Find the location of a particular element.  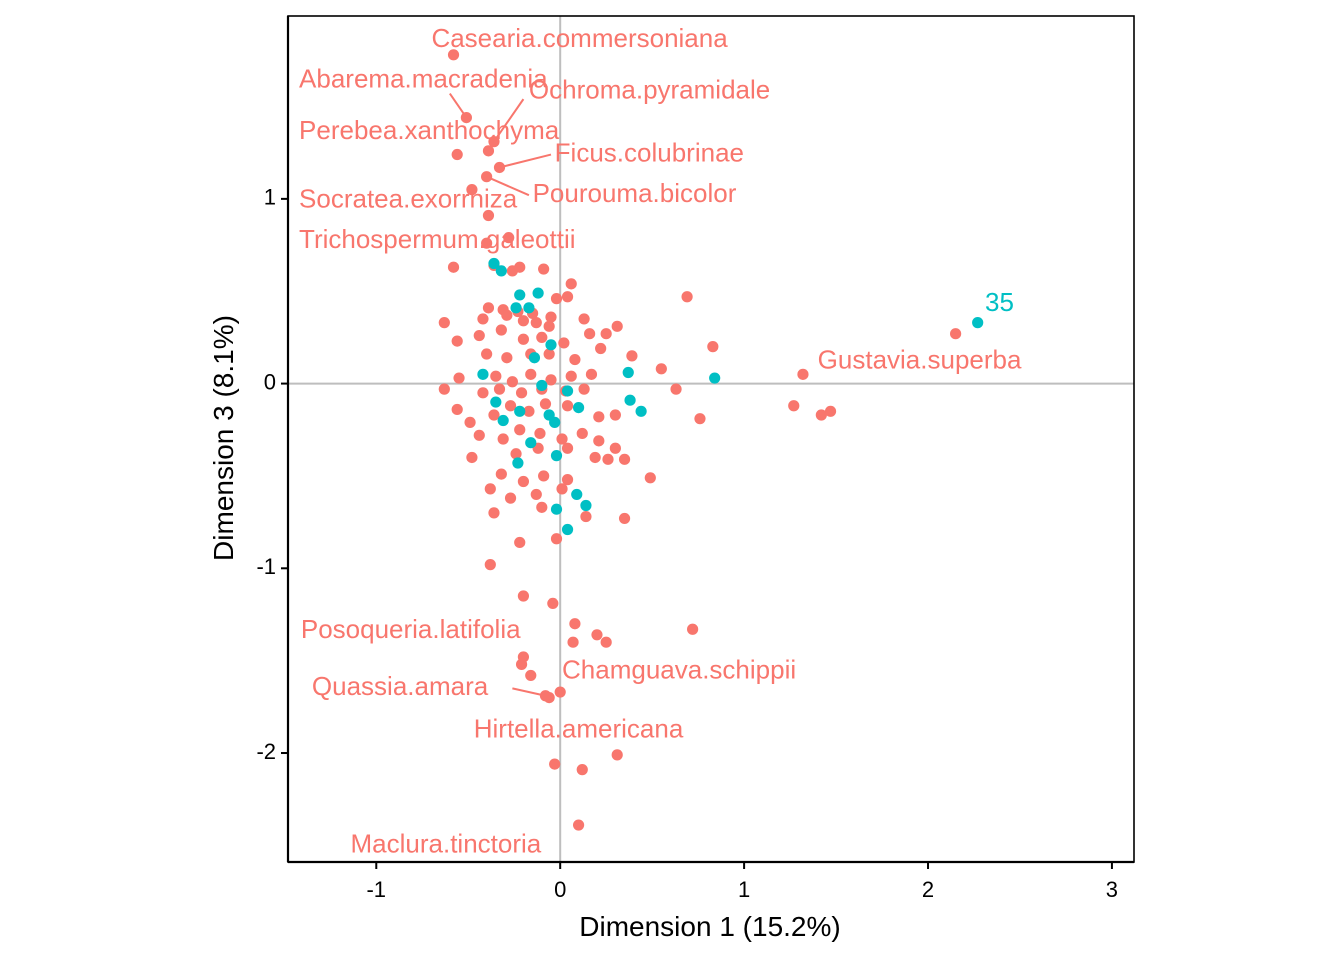

y-tick-label-2: 0 is located at coordinates (270, 381).